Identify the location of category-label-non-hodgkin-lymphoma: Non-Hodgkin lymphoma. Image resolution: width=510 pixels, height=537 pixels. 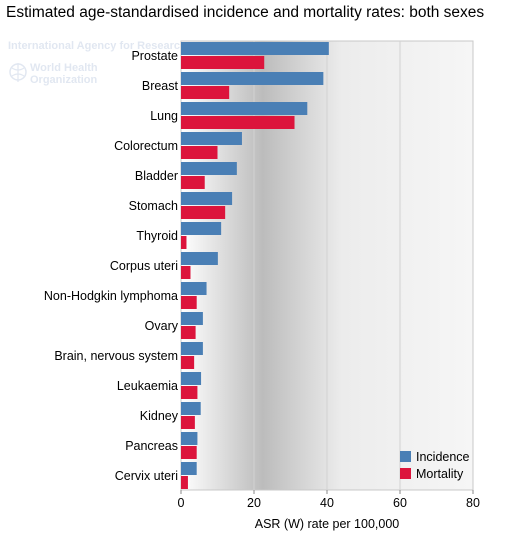
(111, 296).